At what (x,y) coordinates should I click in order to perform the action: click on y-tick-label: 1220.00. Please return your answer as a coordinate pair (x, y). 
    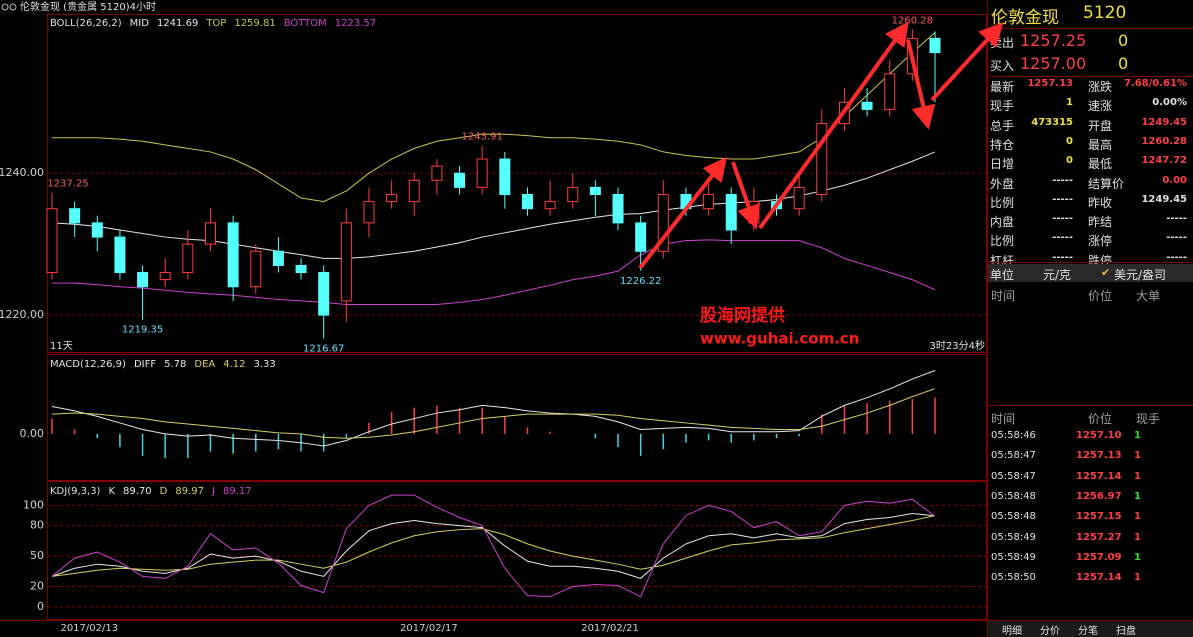
    Looking at the image, I should click on (22, 314).